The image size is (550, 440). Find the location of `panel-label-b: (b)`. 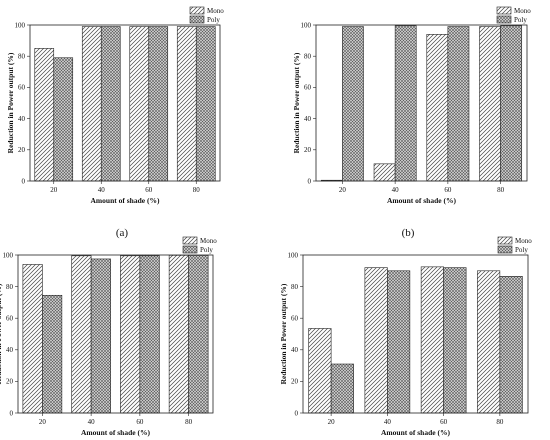

panel-label-b: (b) is located at coordinates (408, 233).